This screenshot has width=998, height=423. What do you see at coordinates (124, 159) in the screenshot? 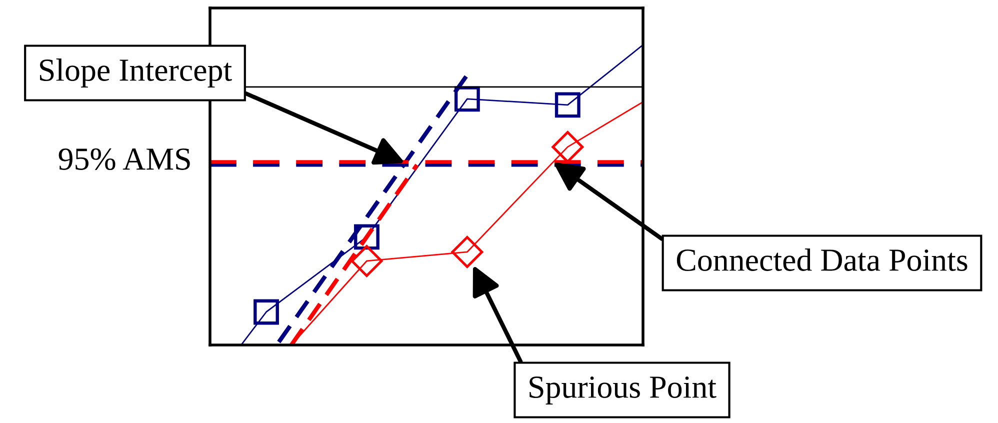
I see `ref-line-label: 95% AMS` at bounding box center [124, 159].